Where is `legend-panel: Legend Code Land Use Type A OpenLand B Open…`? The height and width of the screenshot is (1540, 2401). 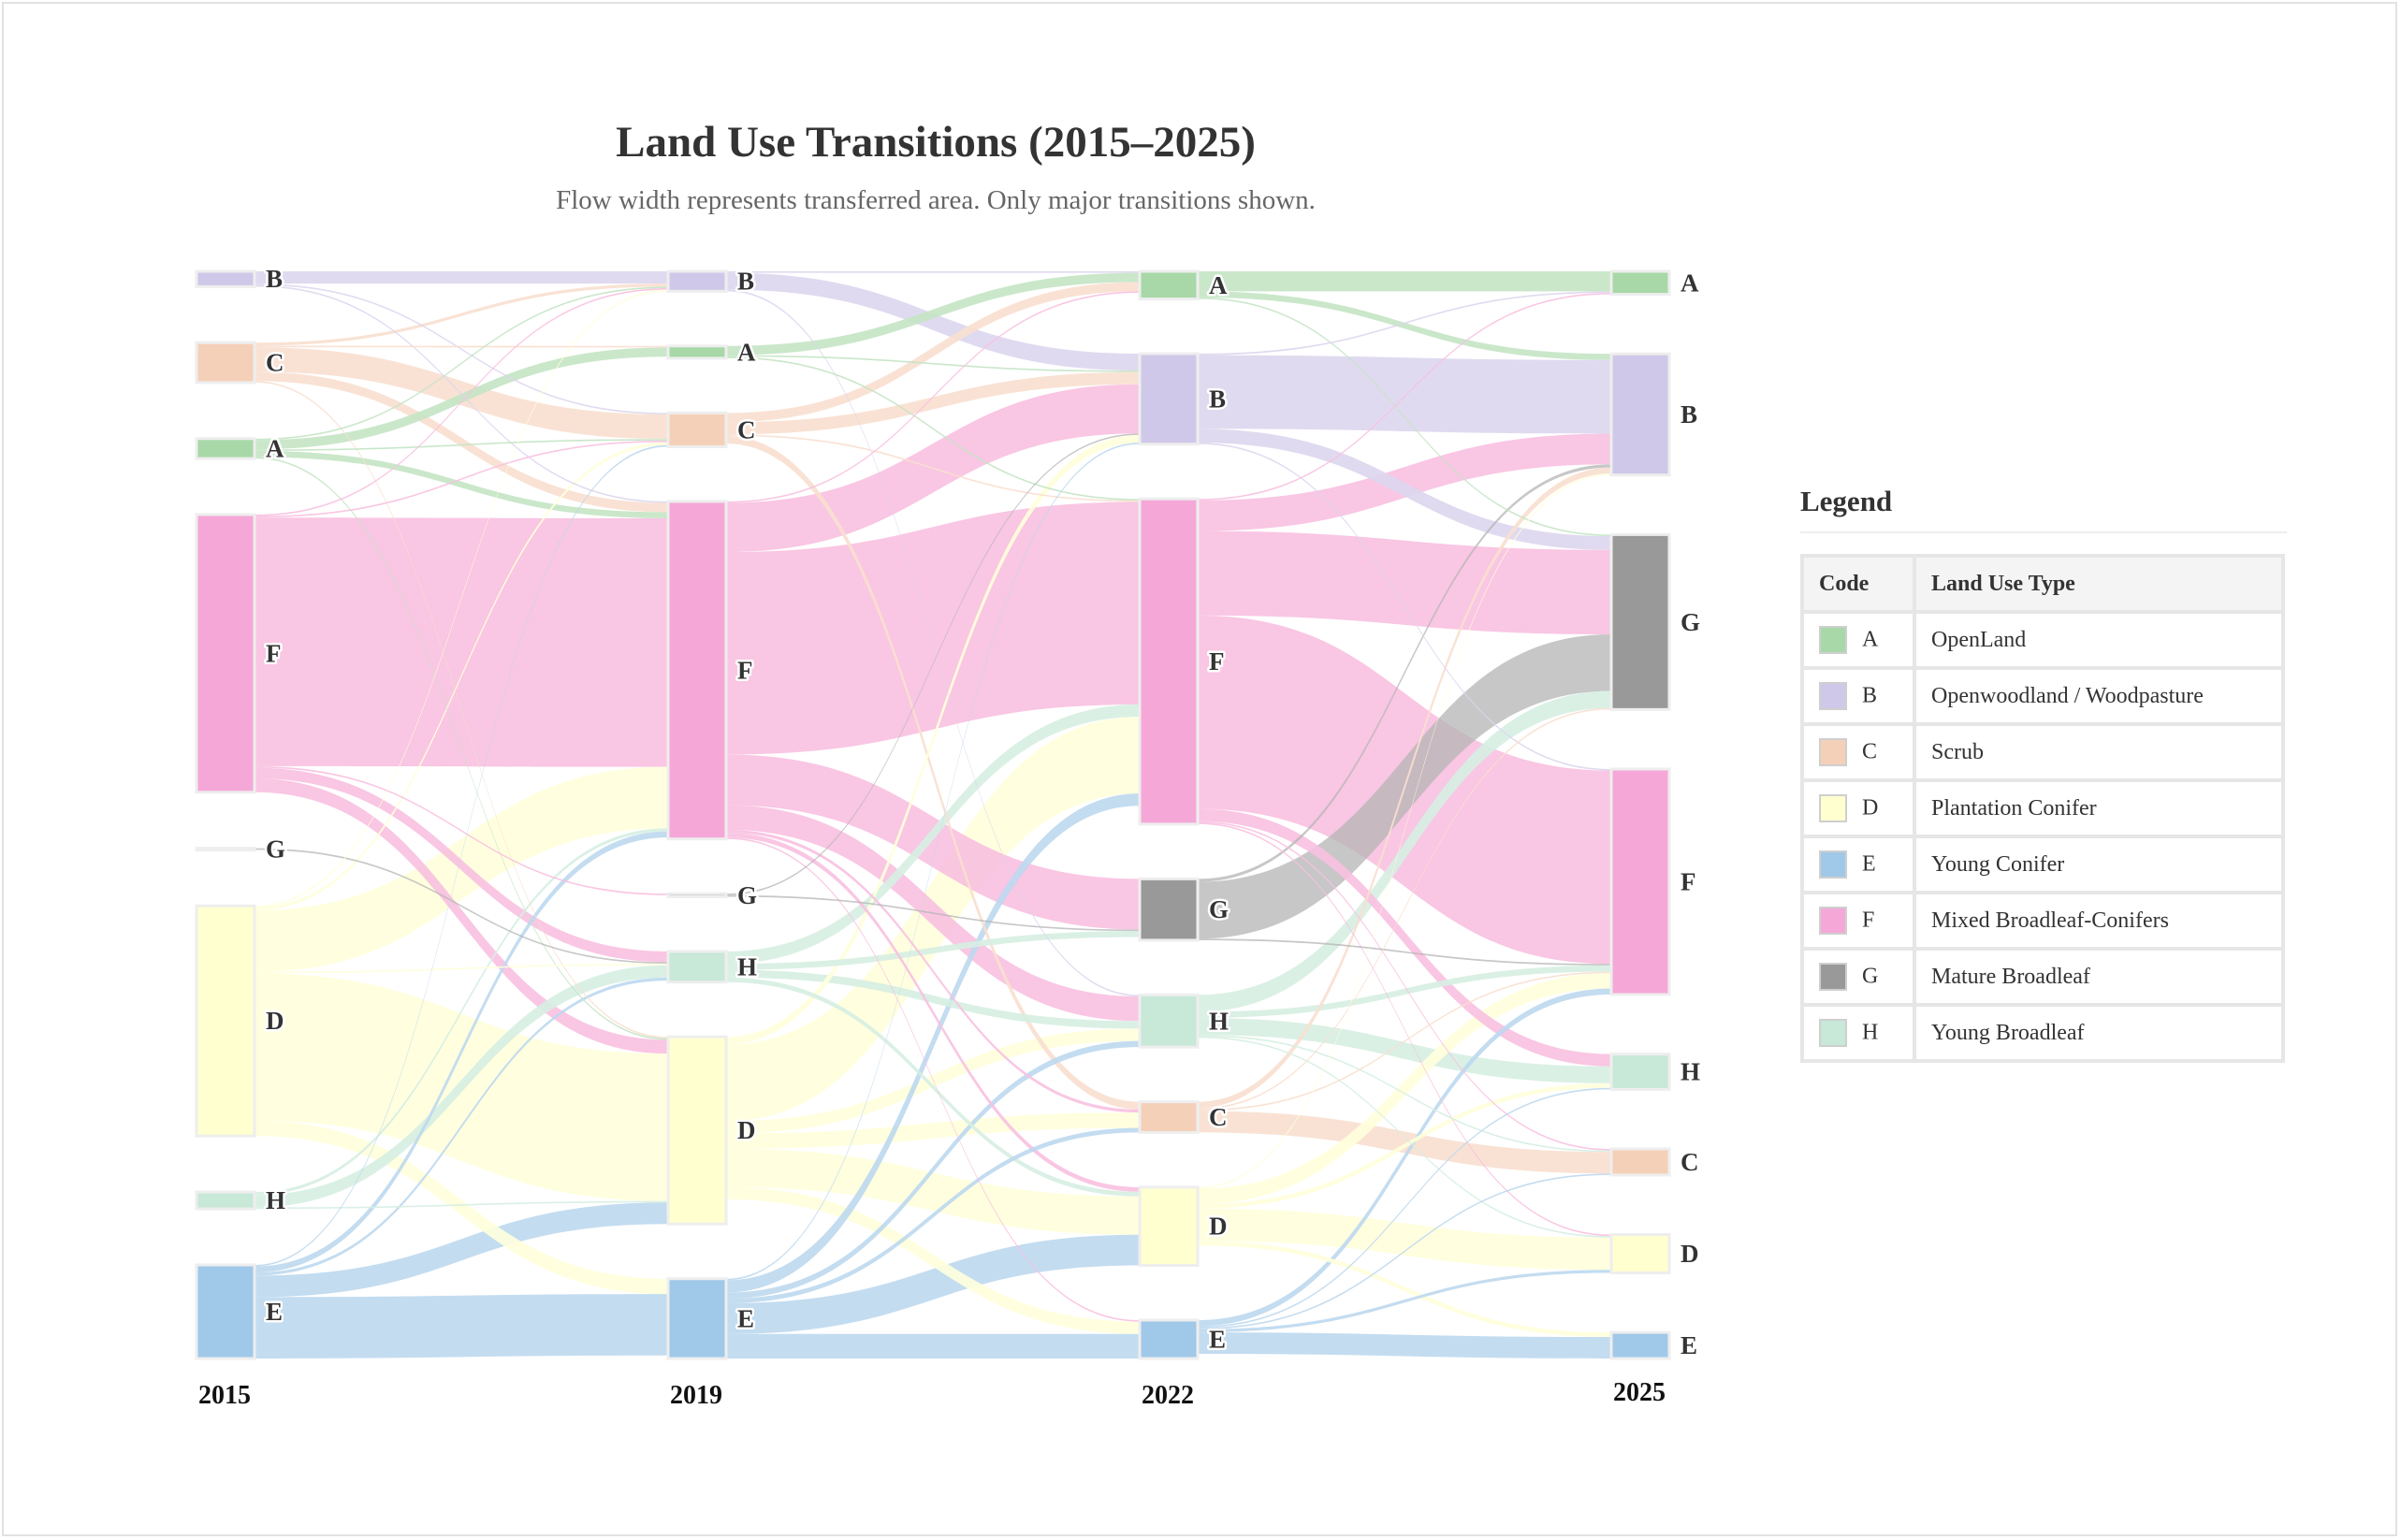 legend-panel: Legend Code Land Use Type A OpenLand B Open… is located at coordinates (2044, 774).